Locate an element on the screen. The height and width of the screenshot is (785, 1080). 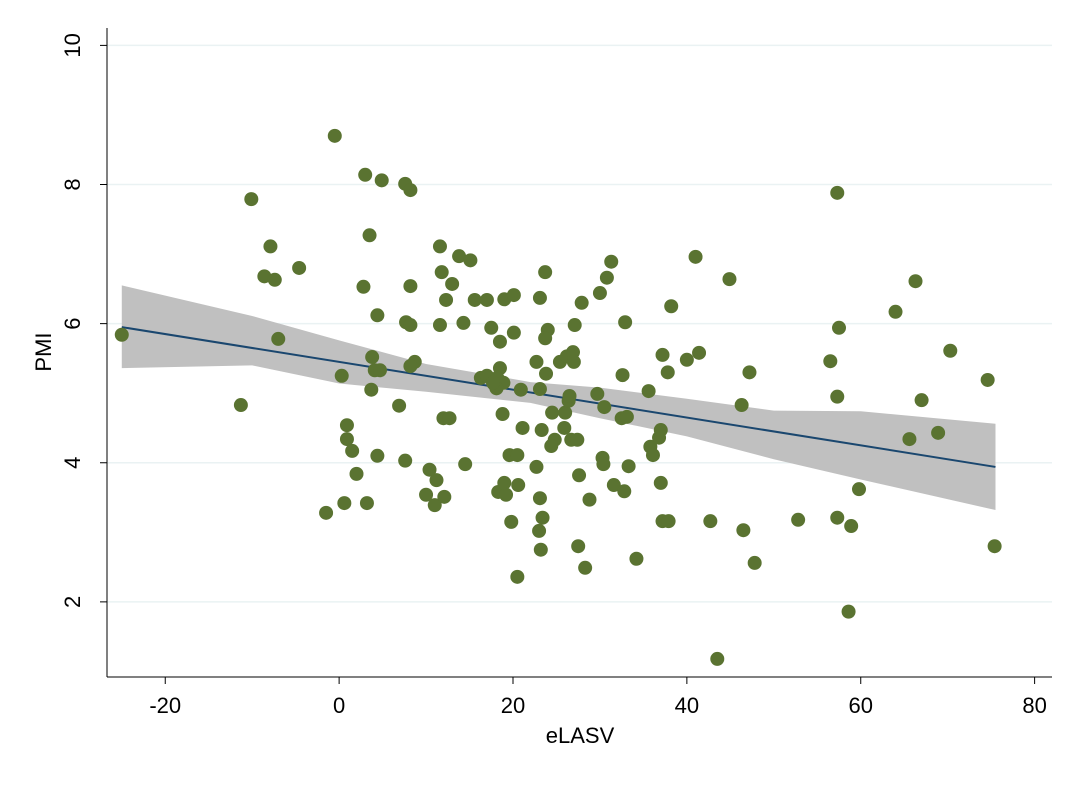
x-tick-label: 0 is located at coordinates (339, 705).